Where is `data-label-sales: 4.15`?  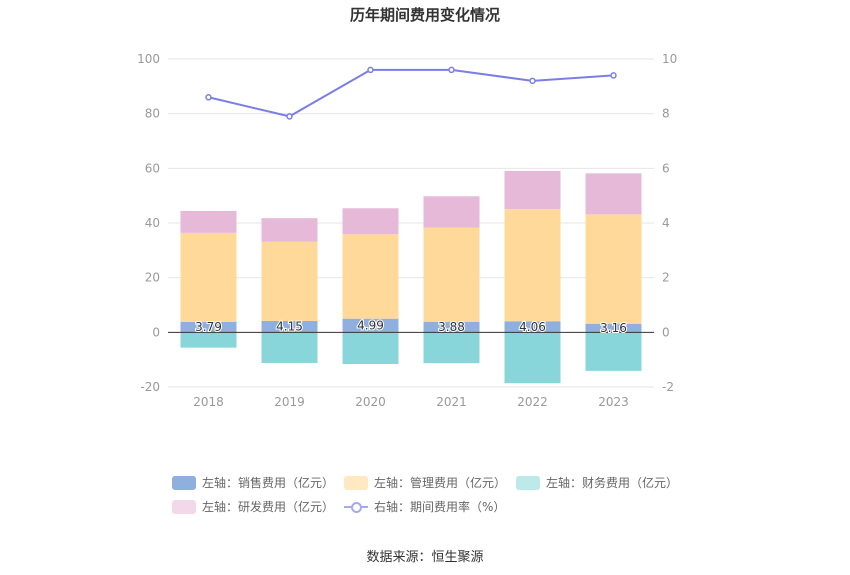 data-label-sales: 4.15 is located at coordinates (289, 327).